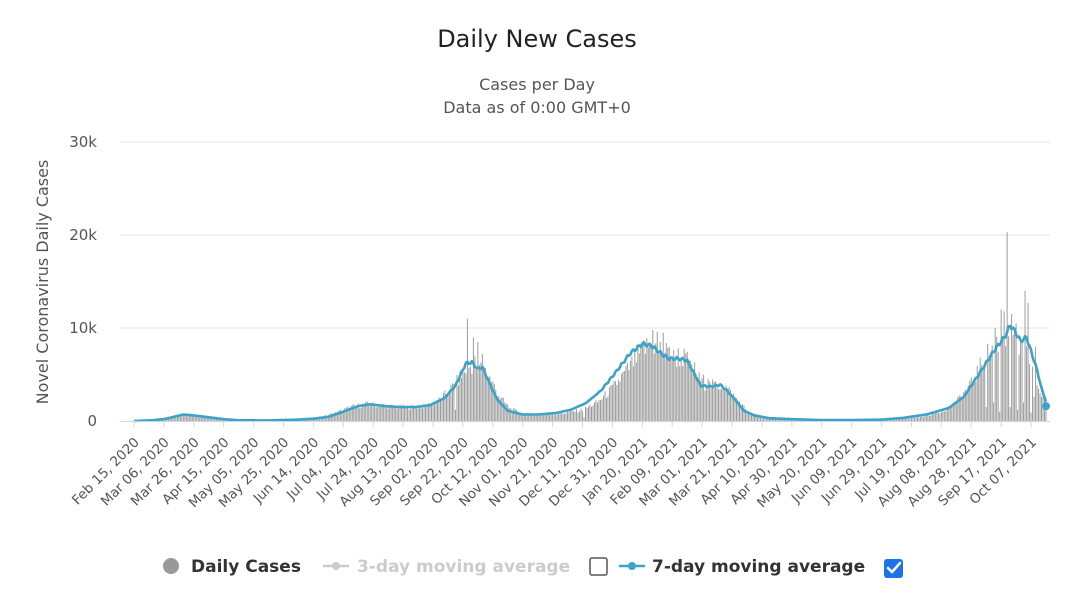  Describe the element at coordinates (246, 567) in the screenshot. I see `legend-daily-cases-label: Daily Cases` at that location.